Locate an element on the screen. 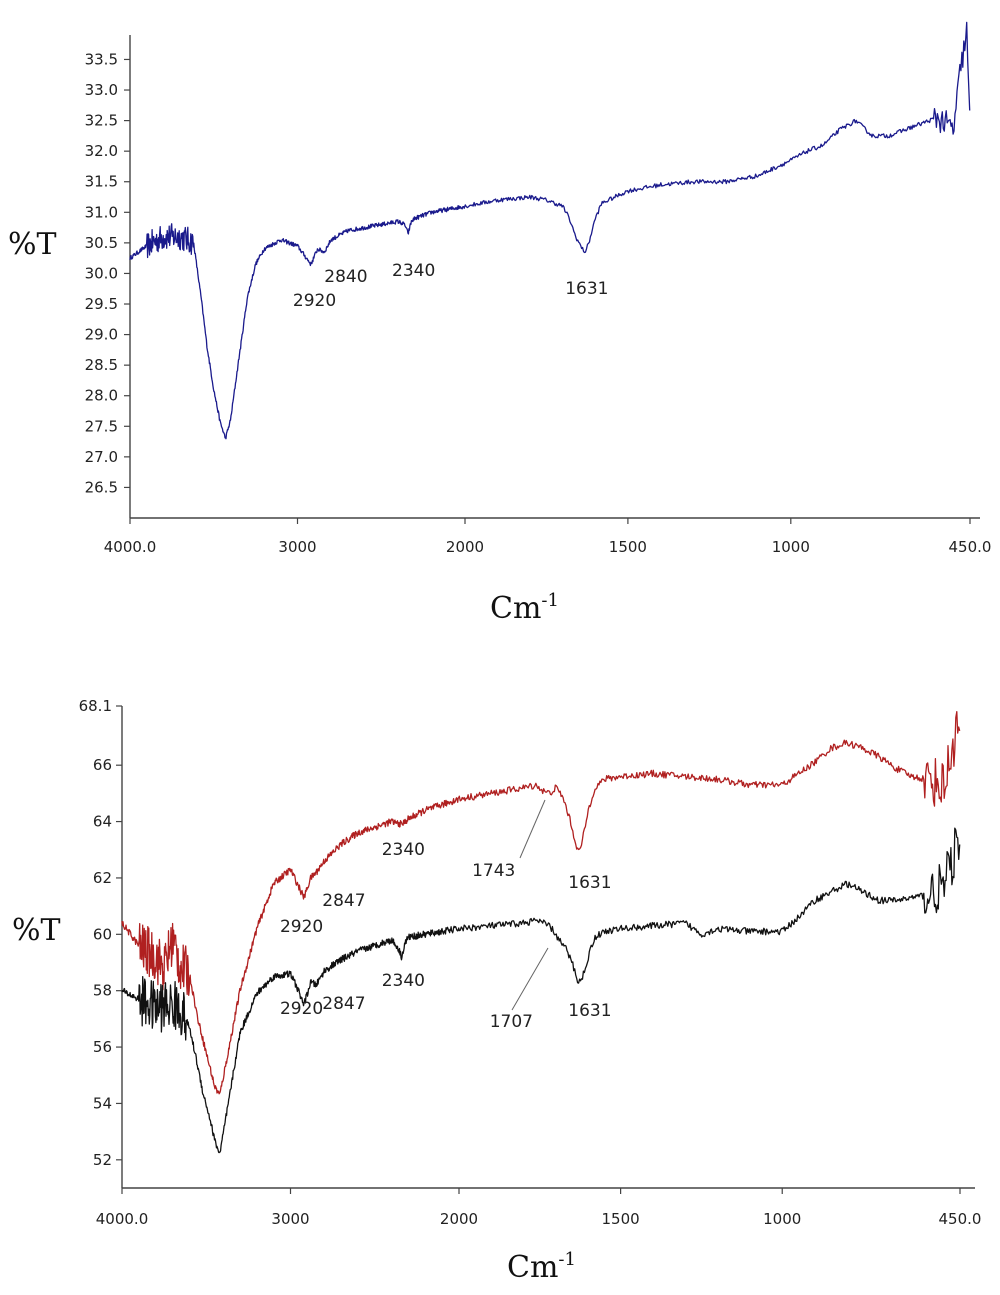  y-tick-label: 33.5 is located at coordinates (101, 59).